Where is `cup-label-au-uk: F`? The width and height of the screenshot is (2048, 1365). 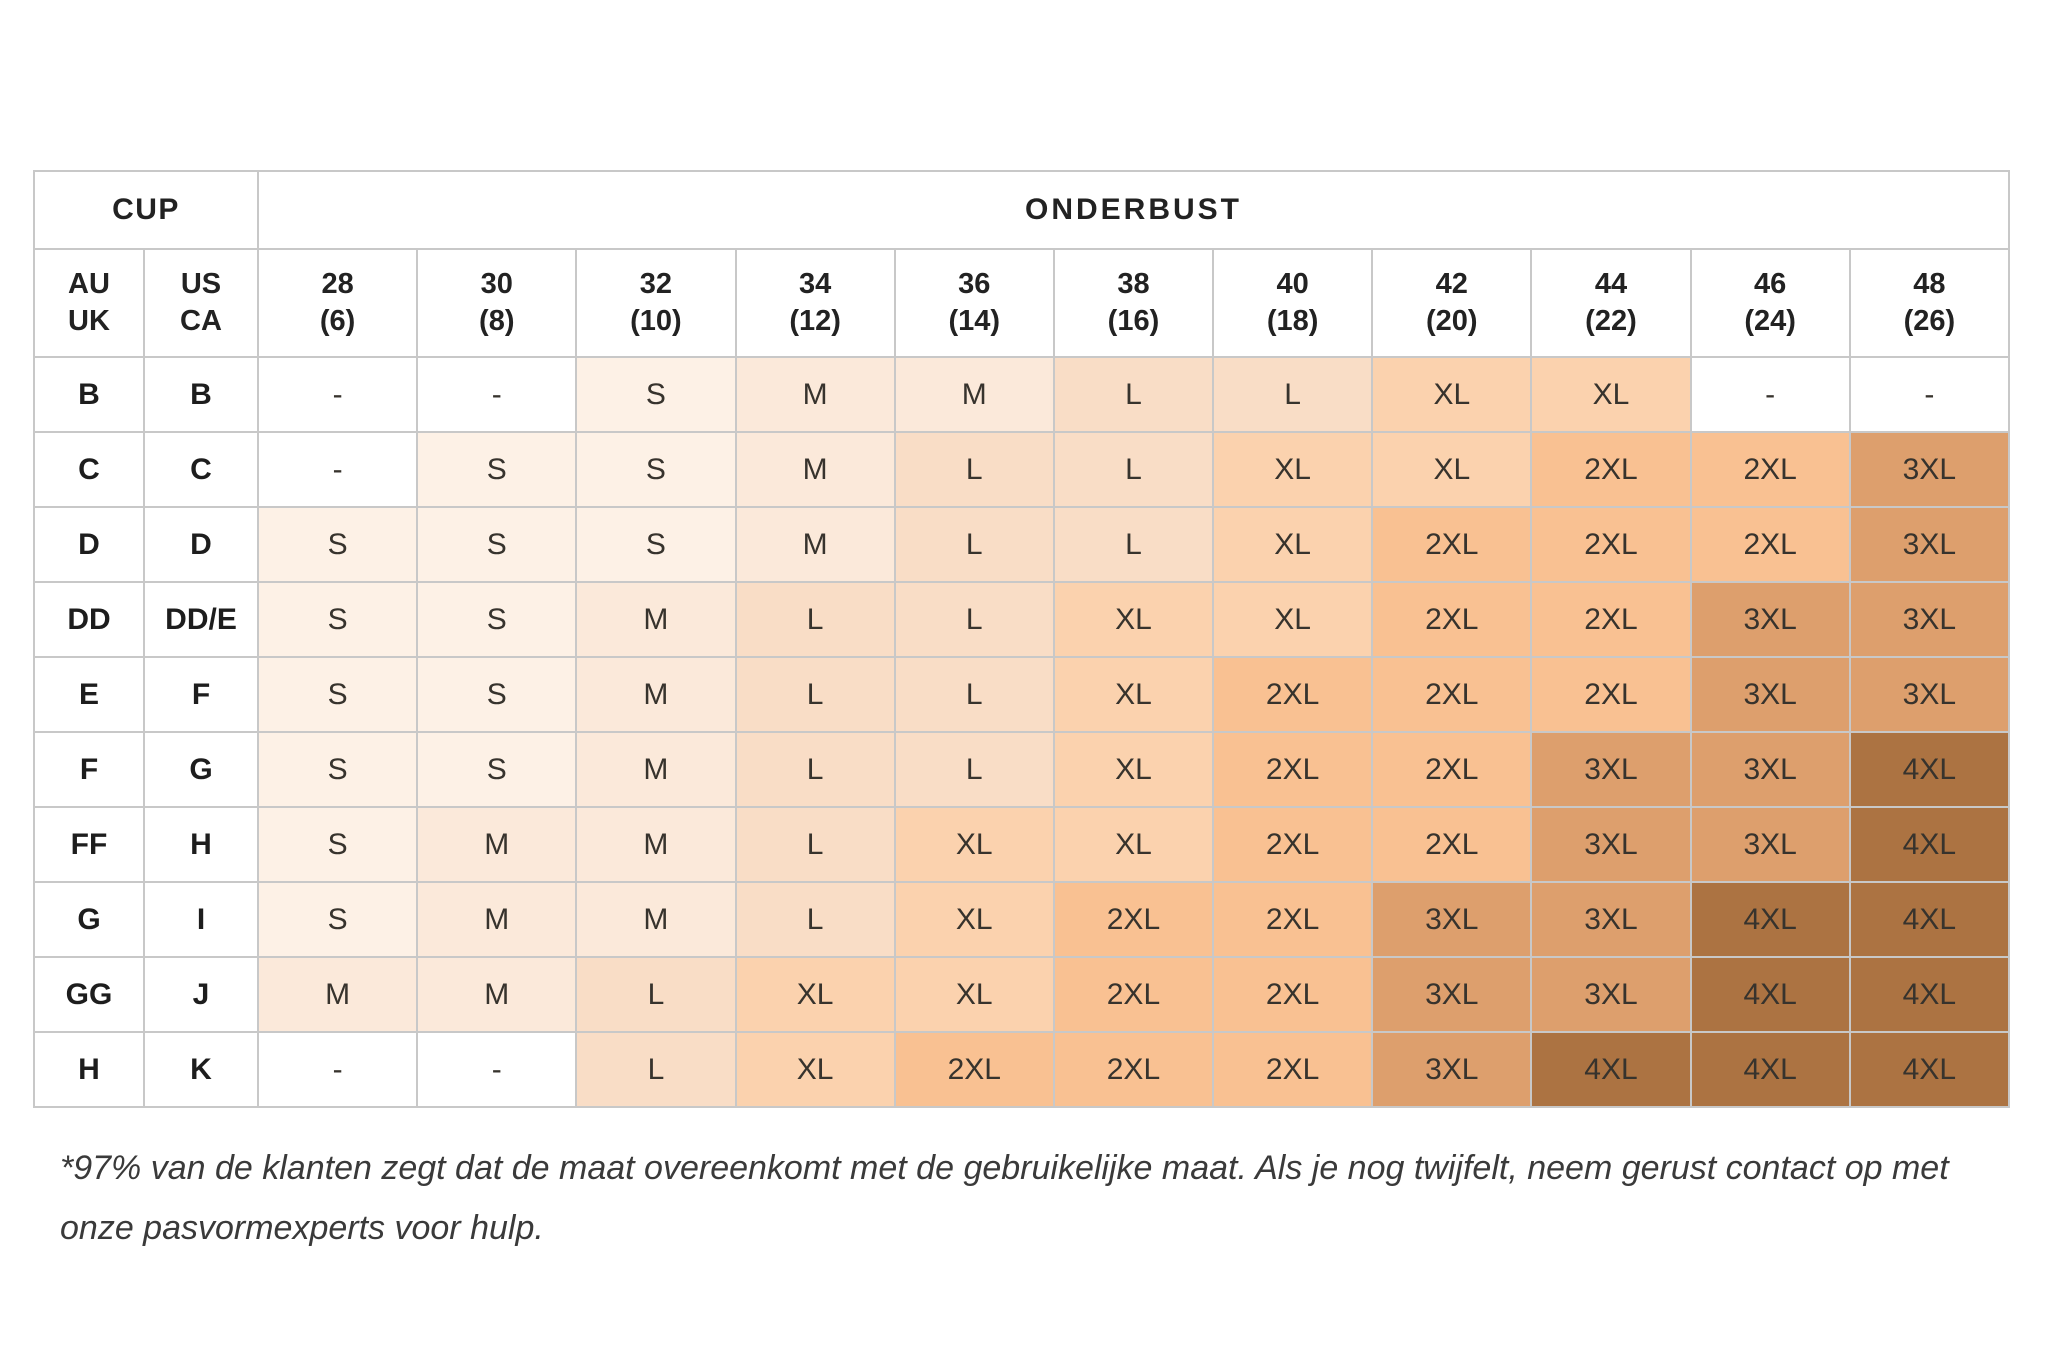
cup-label-au-uk: F is located at coordinates (89, 769).